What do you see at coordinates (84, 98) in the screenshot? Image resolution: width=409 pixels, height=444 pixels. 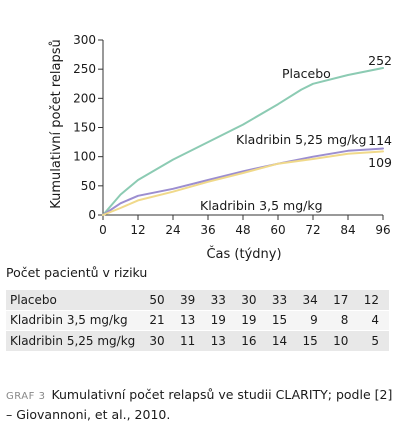 I see `y-tick-label: 200` at bounding box center [84, 98].